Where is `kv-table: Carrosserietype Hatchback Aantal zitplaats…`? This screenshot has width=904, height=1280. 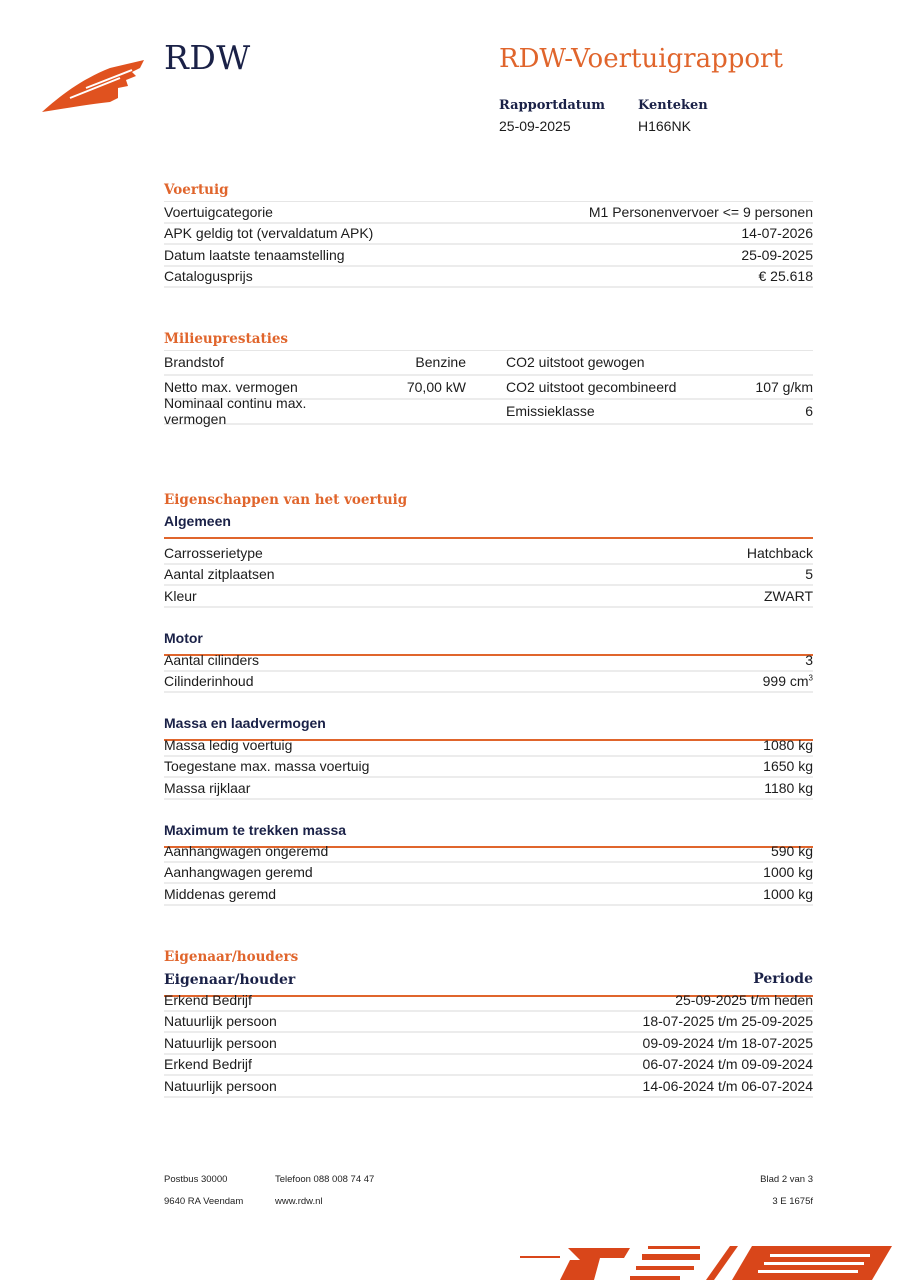 kv-table: Carrosserietype Hatchback Aantal zitplaats… is located at coordinates (488, 575).